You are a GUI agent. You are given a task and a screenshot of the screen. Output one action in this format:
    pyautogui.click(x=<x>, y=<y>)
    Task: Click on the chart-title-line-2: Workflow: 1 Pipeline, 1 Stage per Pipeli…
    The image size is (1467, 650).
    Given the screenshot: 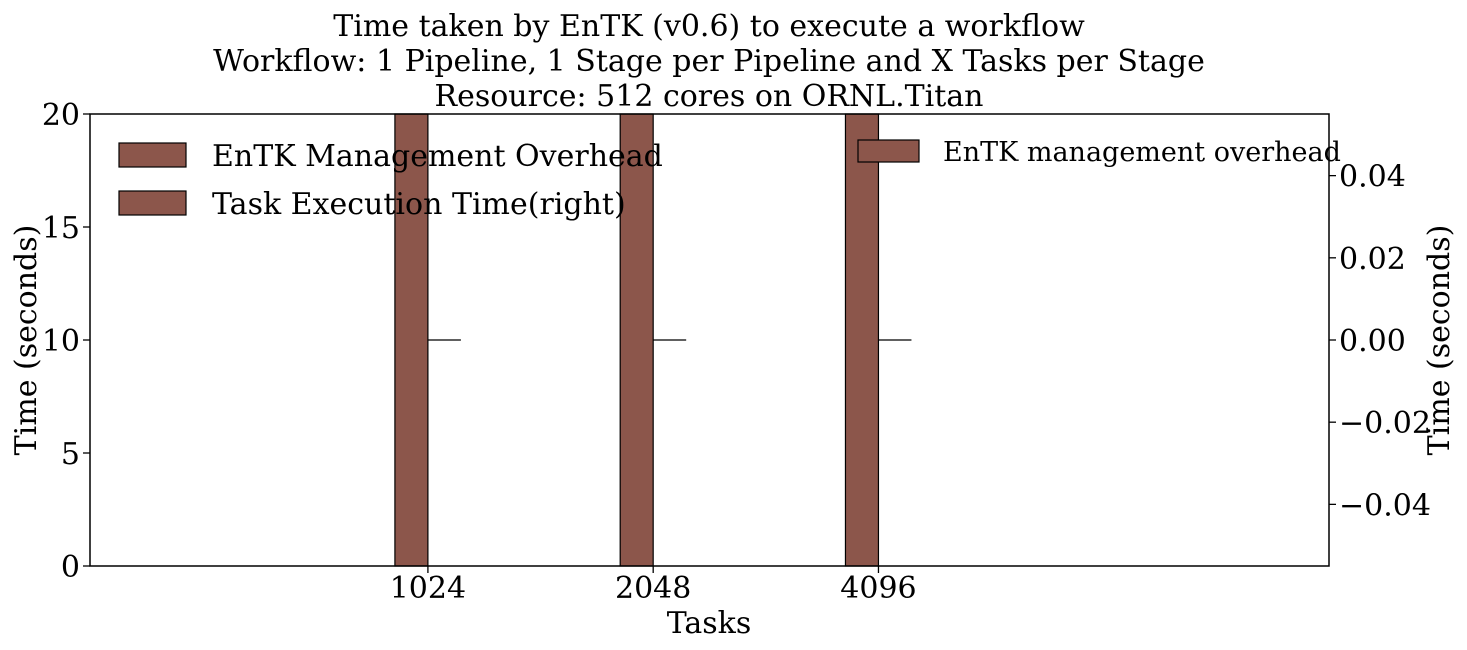 What is the action you would take?
    pyautogui.click(x=709, y=61)
    